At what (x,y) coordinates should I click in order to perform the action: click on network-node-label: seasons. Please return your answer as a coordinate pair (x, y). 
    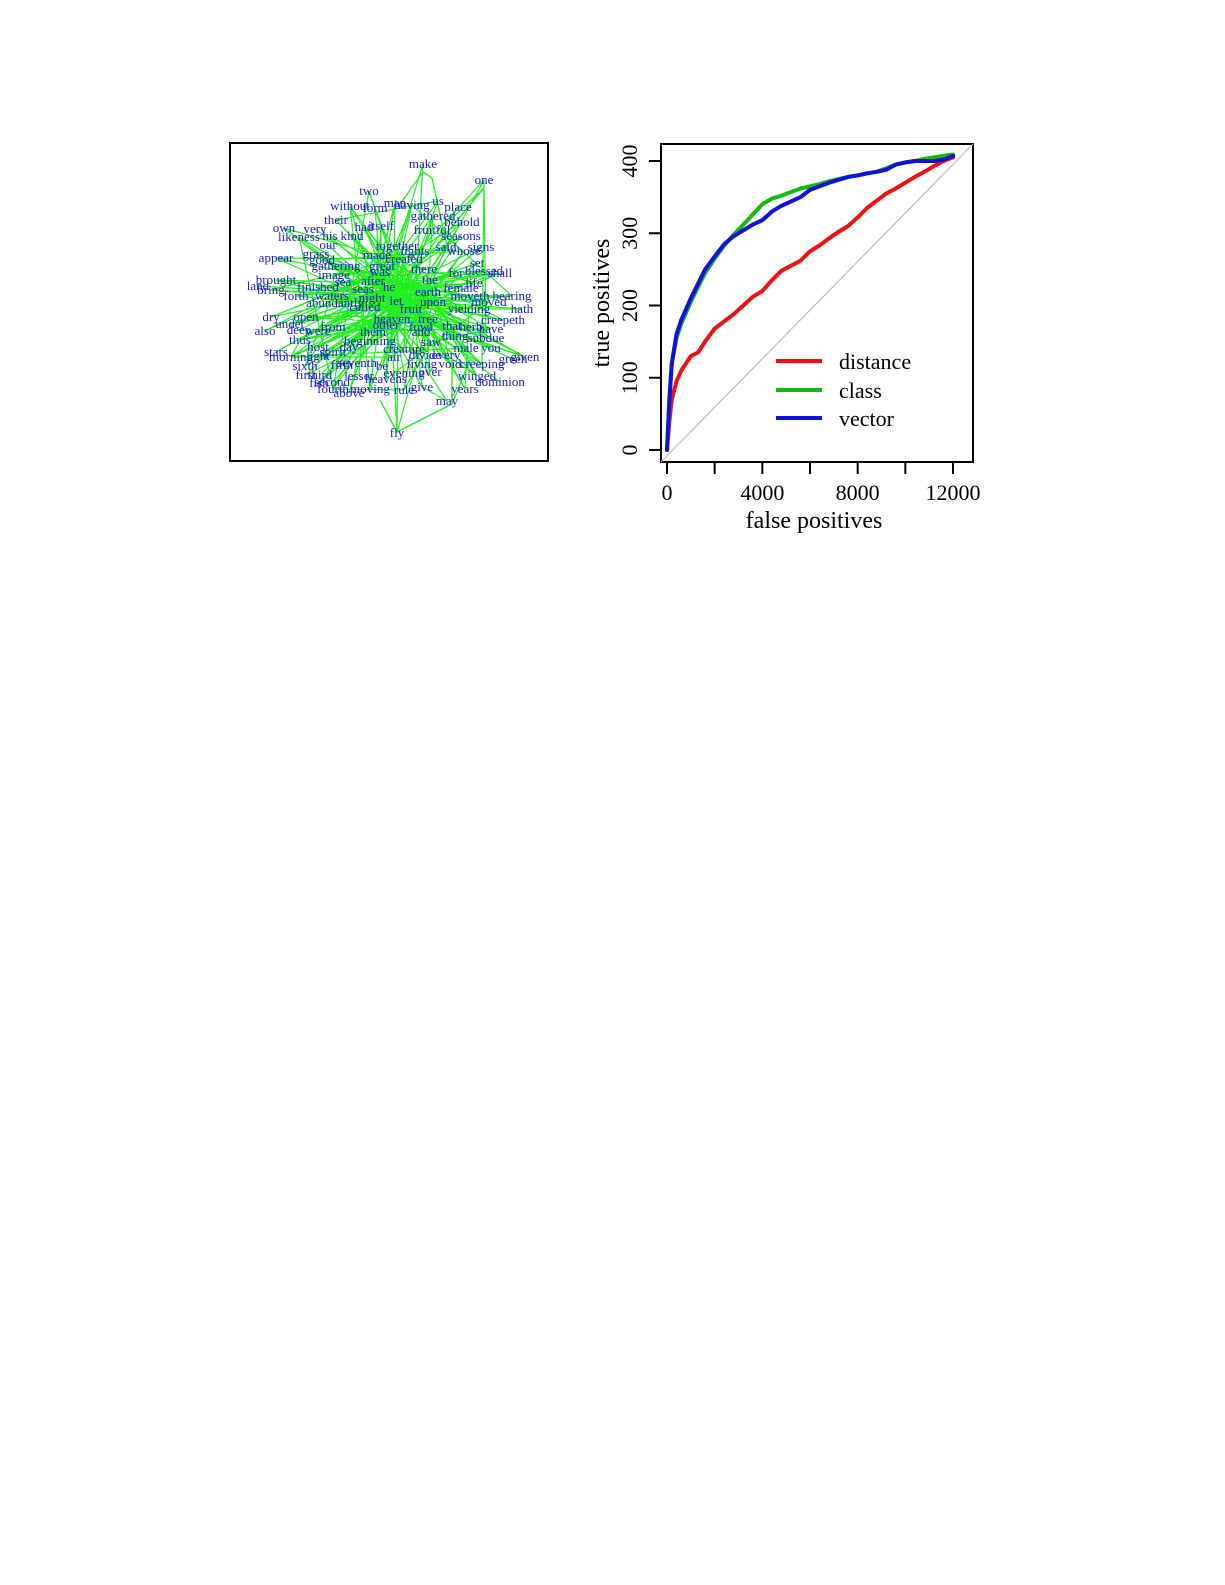
    Looking at the image, I should click on (461, 235).